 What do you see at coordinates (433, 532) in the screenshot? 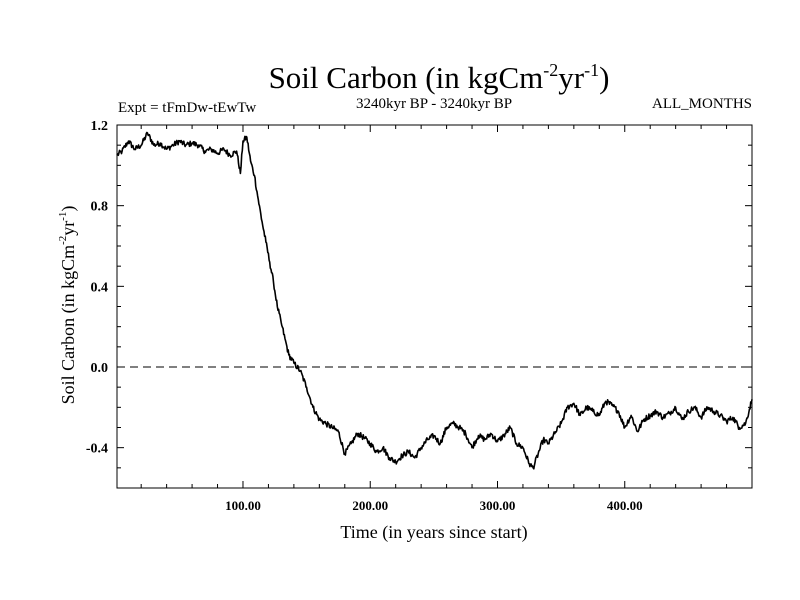
I see `x-axis-label: Time (in years since start)` at bounding box center [433, 532].